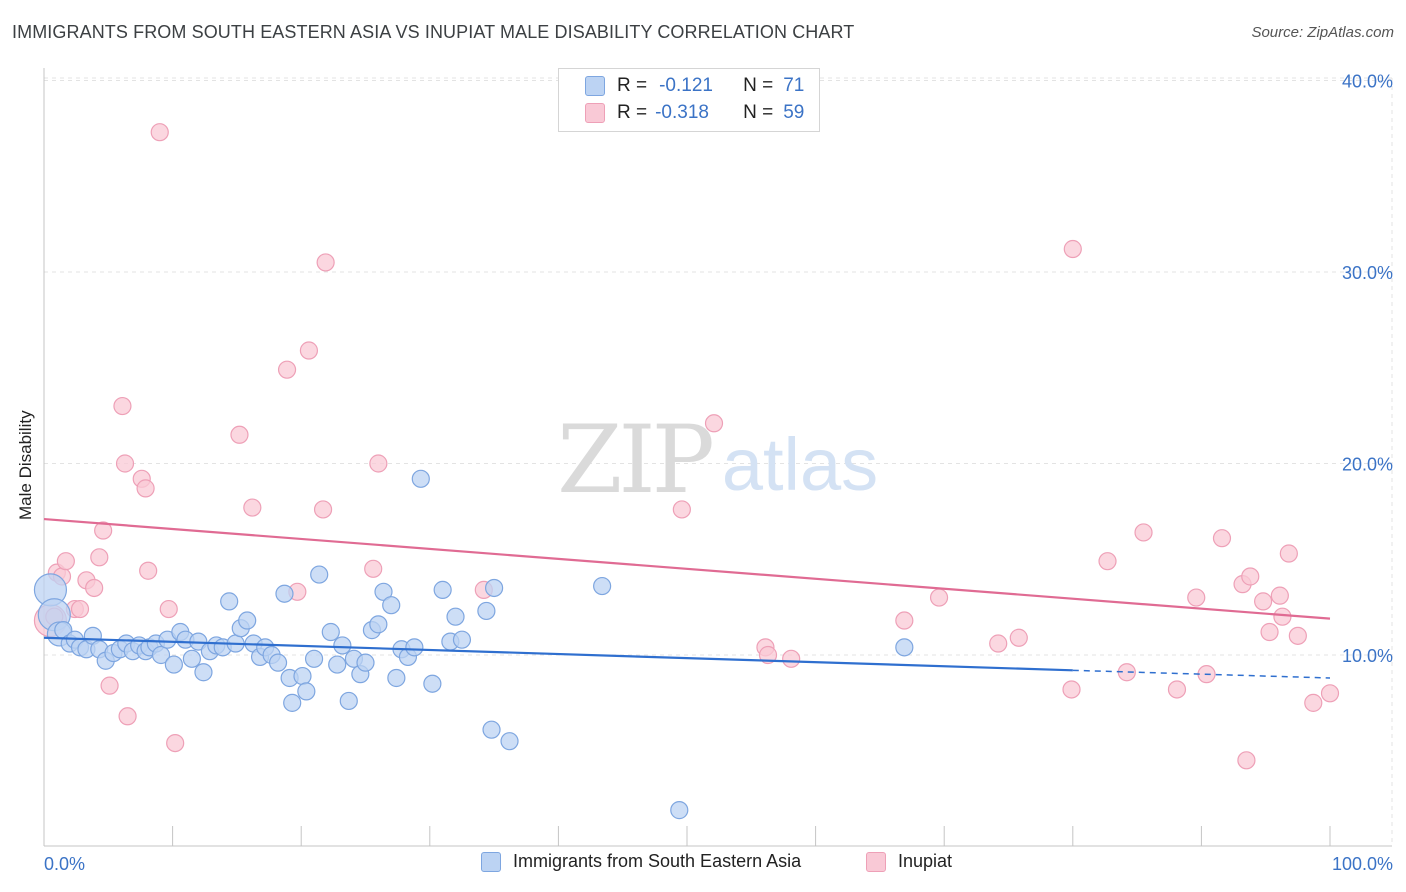 The height and width of the screenshot is (892, 1406). I want to click on y-axis-label: Male Disability, so click(25, 465).